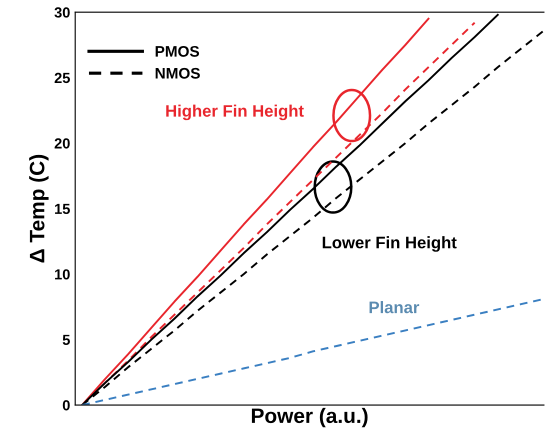 The image size is (545, 436). I want to click on annotation: Lower Fin Height, so click(389, 244).